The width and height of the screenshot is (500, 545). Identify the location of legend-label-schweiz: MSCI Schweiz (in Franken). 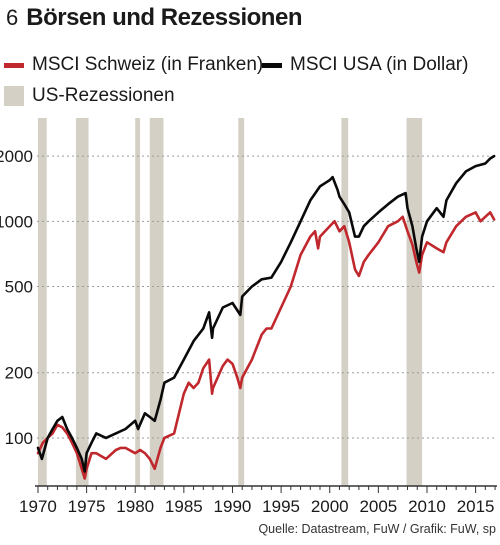
(148, 64).